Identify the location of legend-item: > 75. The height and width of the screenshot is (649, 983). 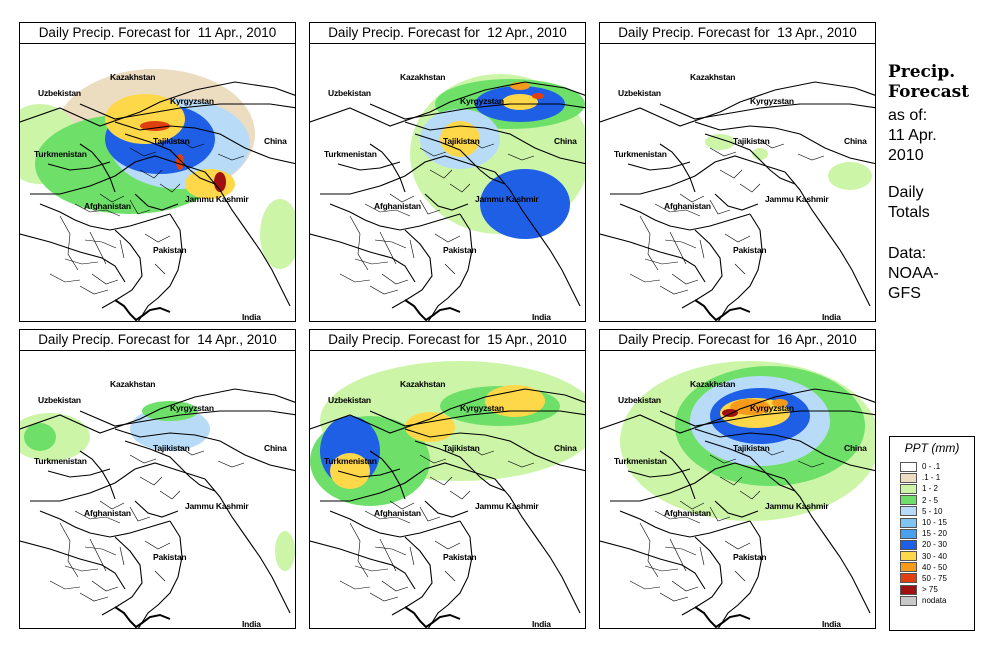
(923, 589).